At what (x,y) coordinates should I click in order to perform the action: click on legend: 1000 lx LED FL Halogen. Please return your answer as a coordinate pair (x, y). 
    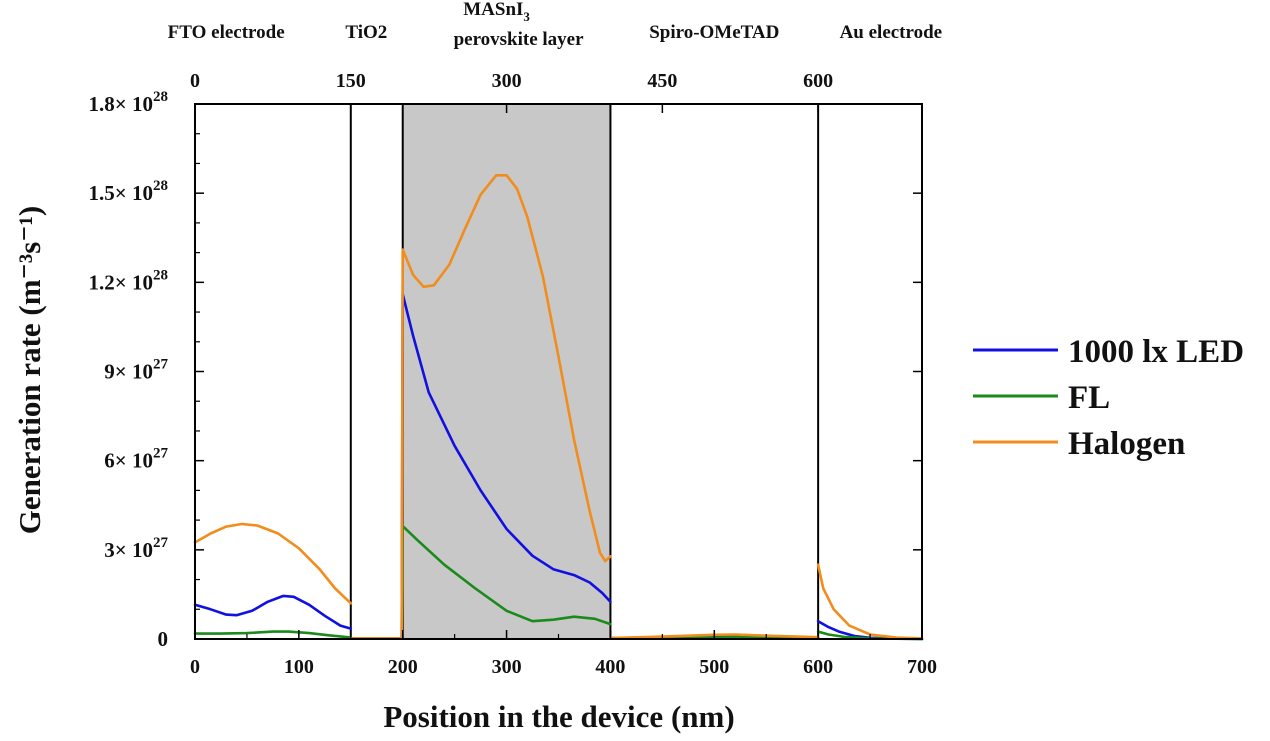
    Looking at the image, I should click on (1108, 398).